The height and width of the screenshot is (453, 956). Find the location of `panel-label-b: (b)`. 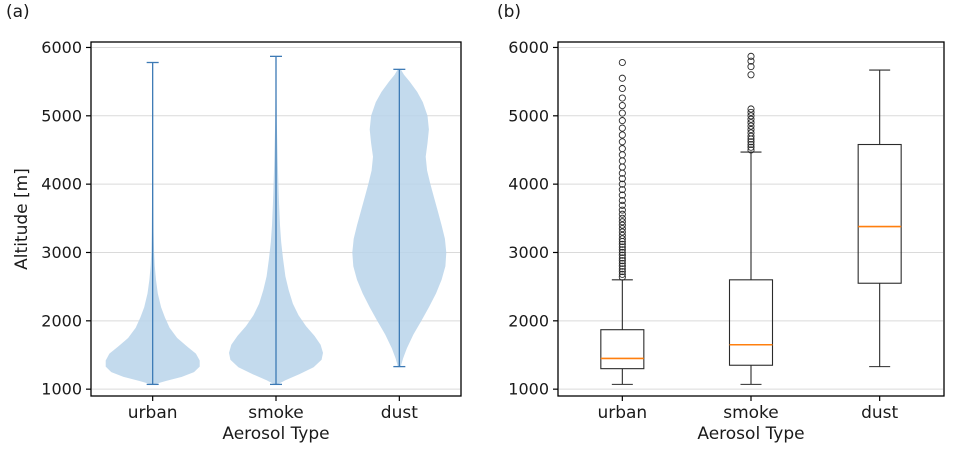

panel-label-b: (b) is located at coordinates (509, 12).